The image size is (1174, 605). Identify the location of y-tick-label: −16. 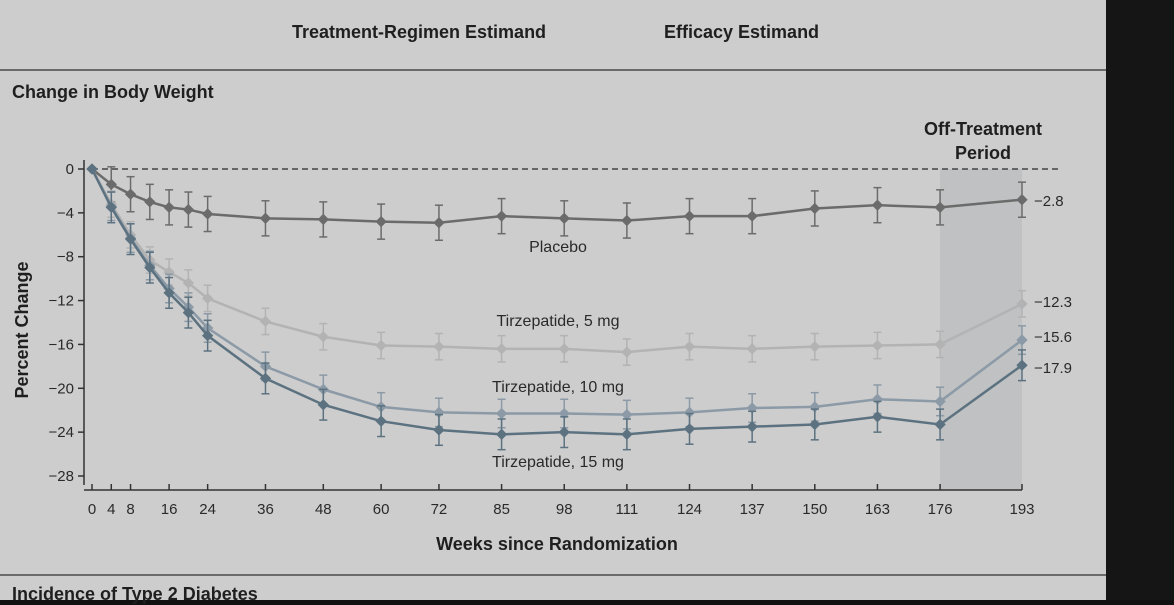
(61, 344).